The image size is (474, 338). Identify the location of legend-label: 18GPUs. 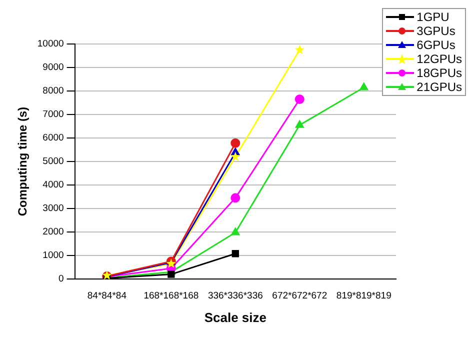
(439, 73).